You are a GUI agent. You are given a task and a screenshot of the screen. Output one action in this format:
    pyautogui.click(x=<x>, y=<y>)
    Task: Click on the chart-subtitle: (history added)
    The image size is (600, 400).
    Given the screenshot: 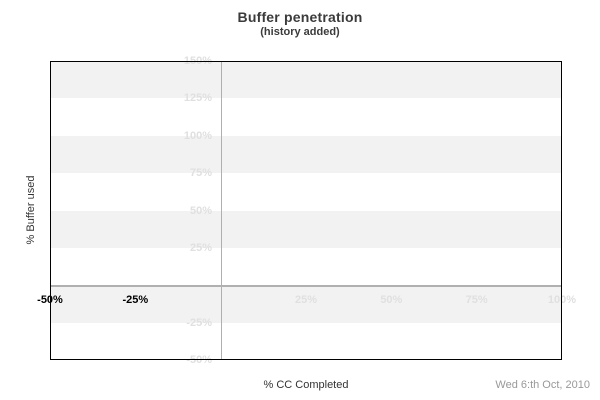 What is the action you would take?
    pyautogui.click(x=300, y=32)
    